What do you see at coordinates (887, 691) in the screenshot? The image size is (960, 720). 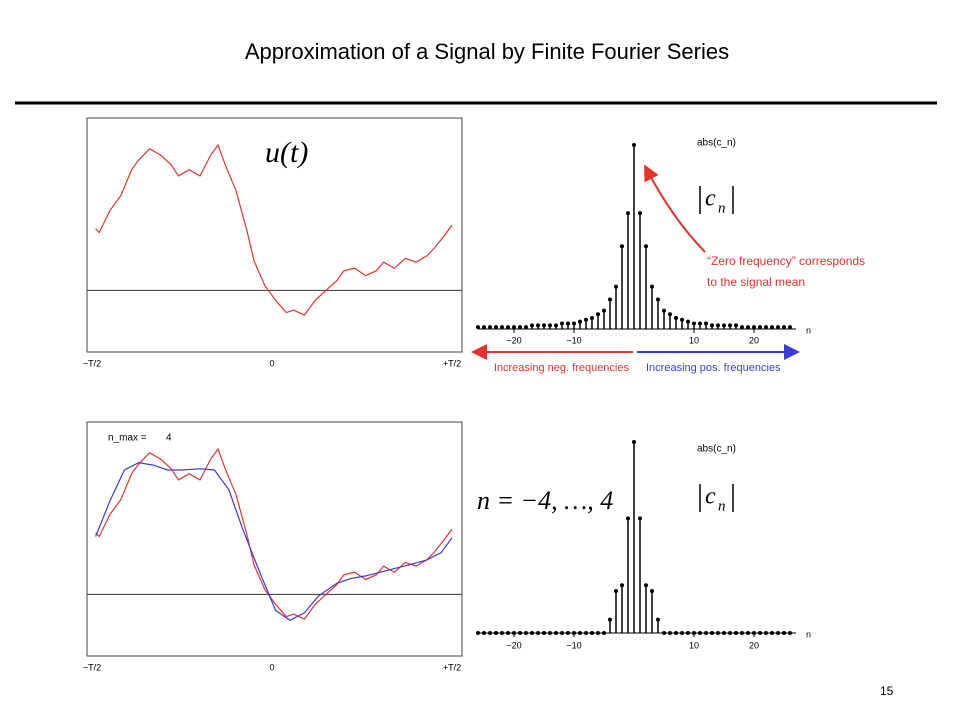 I see `page-number: 15` at bounding box center [887, 691].